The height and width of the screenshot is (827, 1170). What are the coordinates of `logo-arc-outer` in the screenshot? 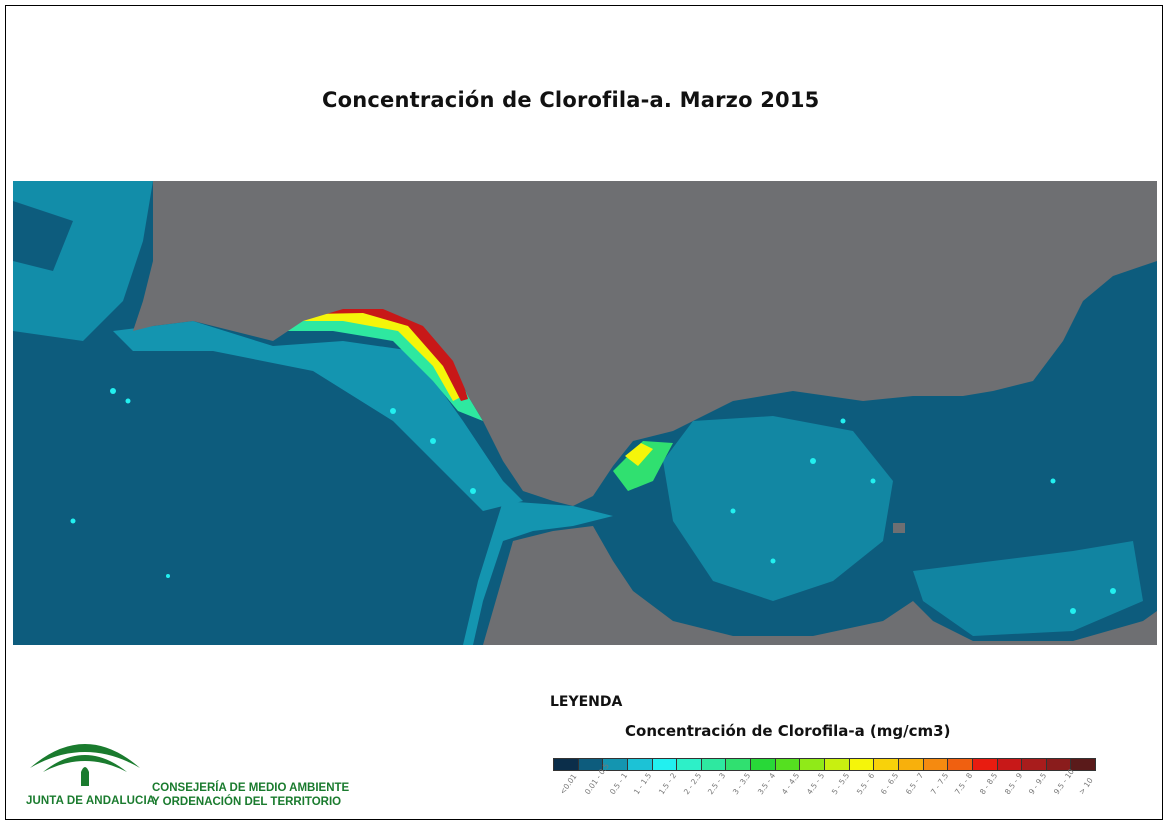 It's located at (85, 756).